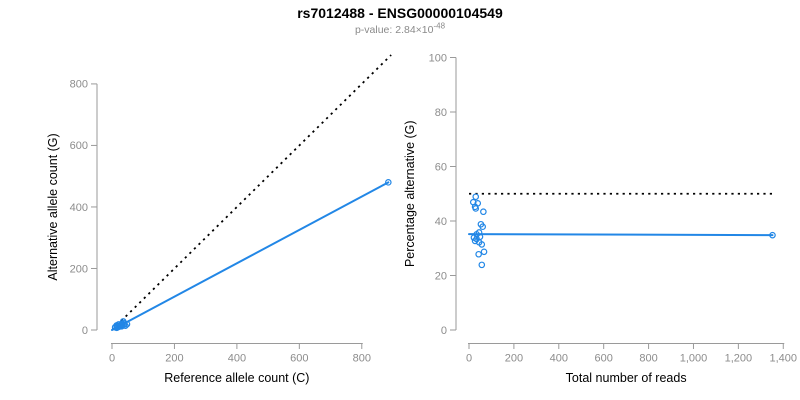 The height and width of the screenshot is (400, 800). I want to click on pvalue-exponent: -48, so click(439, 26).